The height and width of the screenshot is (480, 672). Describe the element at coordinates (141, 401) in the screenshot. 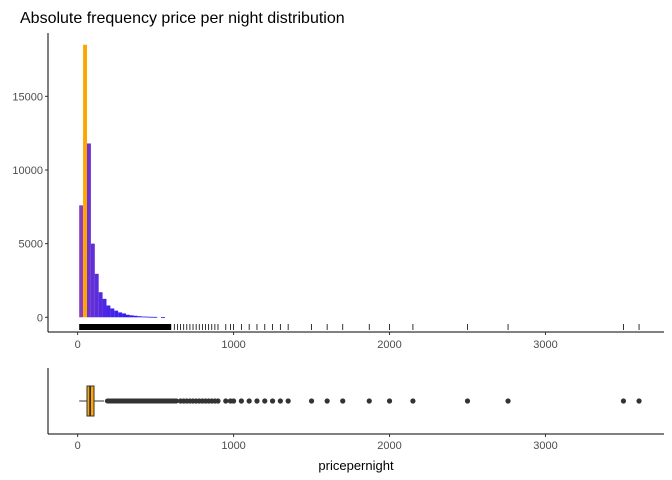

I see `outlier-dense-band` at that location.